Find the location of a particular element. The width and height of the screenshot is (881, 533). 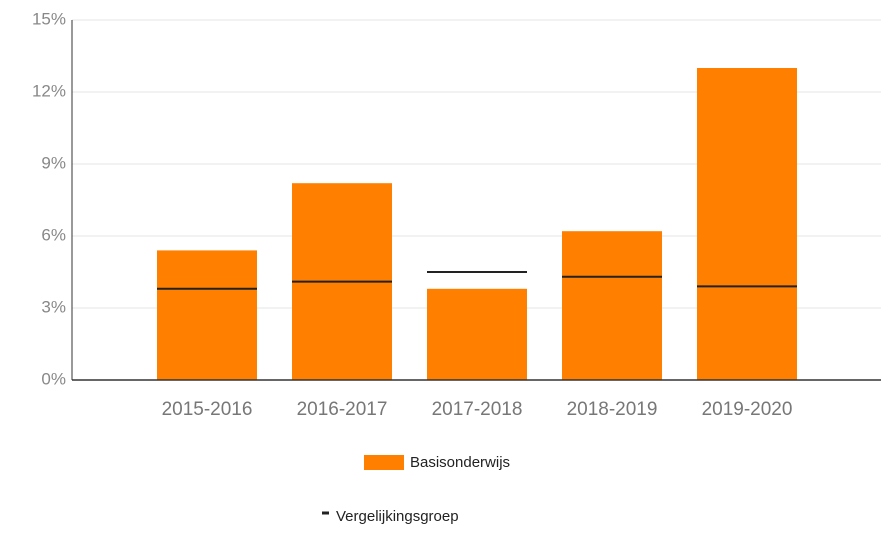

y-tick-label: 12% is located at coordinates (49, 90).